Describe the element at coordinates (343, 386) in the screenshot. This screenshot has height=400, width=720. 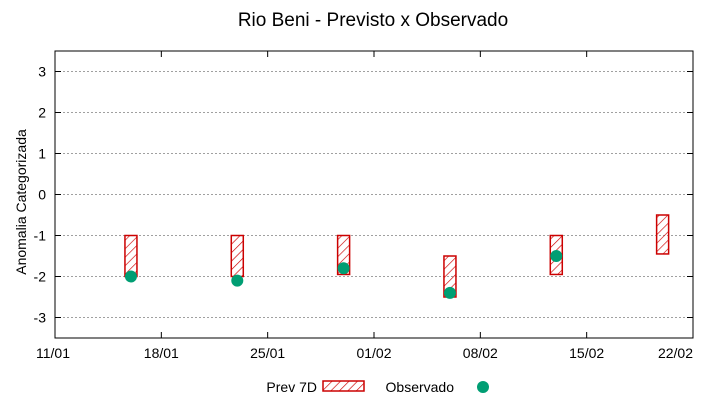
I see `legend-swatch-prev-7d` at that location.